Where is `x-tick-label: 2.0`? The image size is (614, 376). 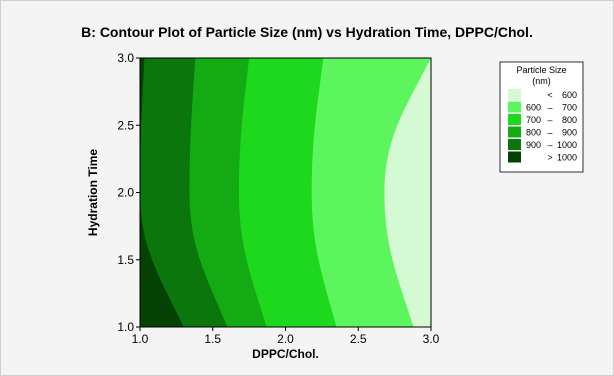 x-tick-label: 2.0 is located at coordinates (285, 339).